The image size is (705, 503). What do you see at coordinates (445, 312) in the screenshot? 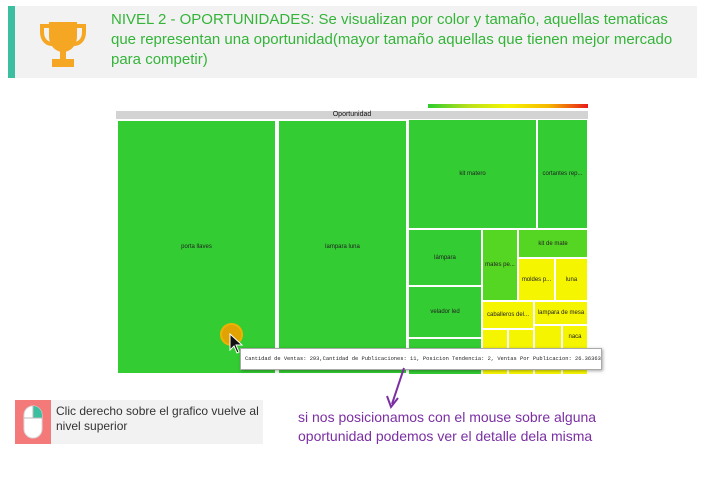
I see `treemap-cell-velador-led: velador led` at bounding box center [445, 312].